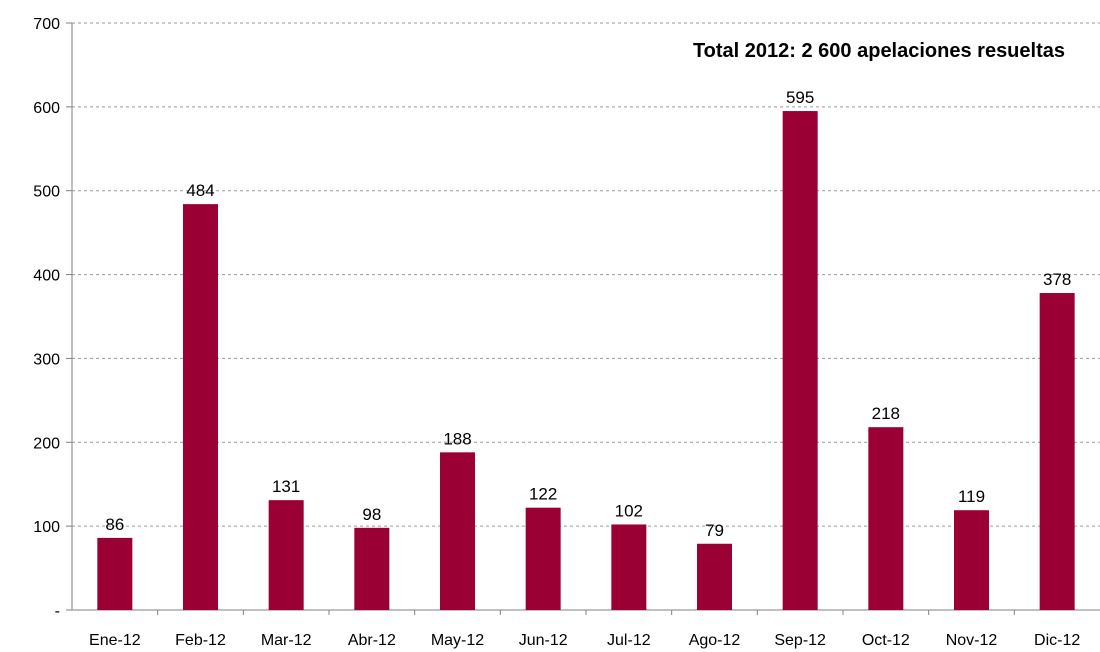 The width and height of the screenshot is (1100, 652). What do you see at coordinates (543, 640) in the screenshot?
I see `x-tick-label: Jun-12` at bounding box center [543, 640].